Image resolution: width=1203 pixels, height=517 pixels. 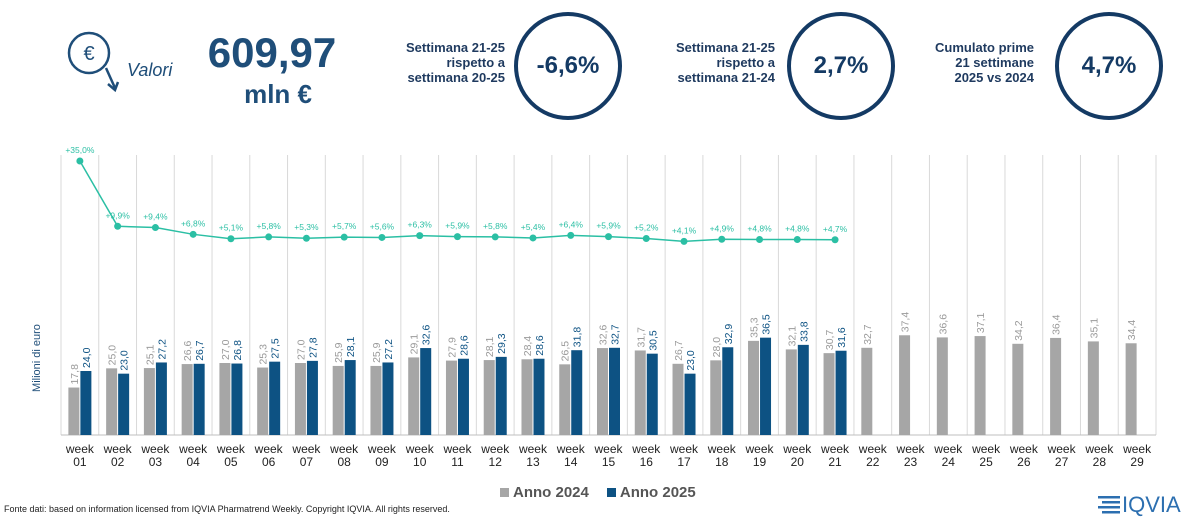 What do you see at coordinates (906, 322) in the screenshot?
I see `data-label: 37,4` at bounding box center [906, 322].